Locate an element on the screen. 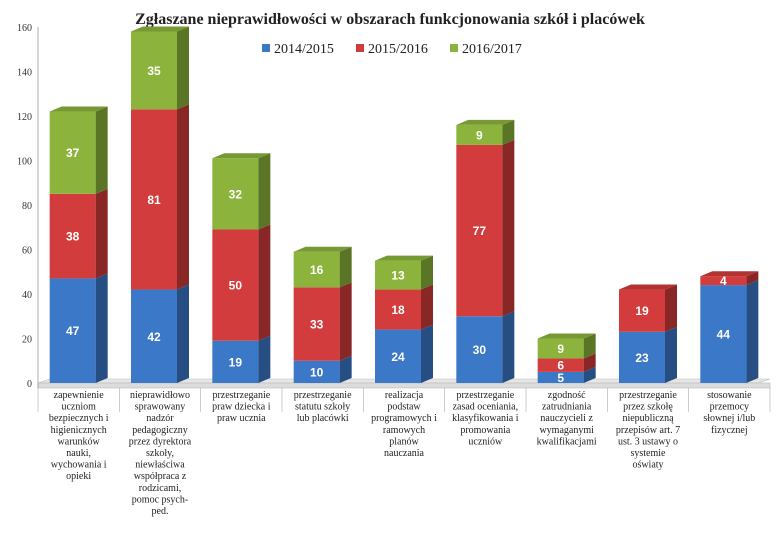  category-label-line: przestrzeganie is located at coordinates (241, 395).